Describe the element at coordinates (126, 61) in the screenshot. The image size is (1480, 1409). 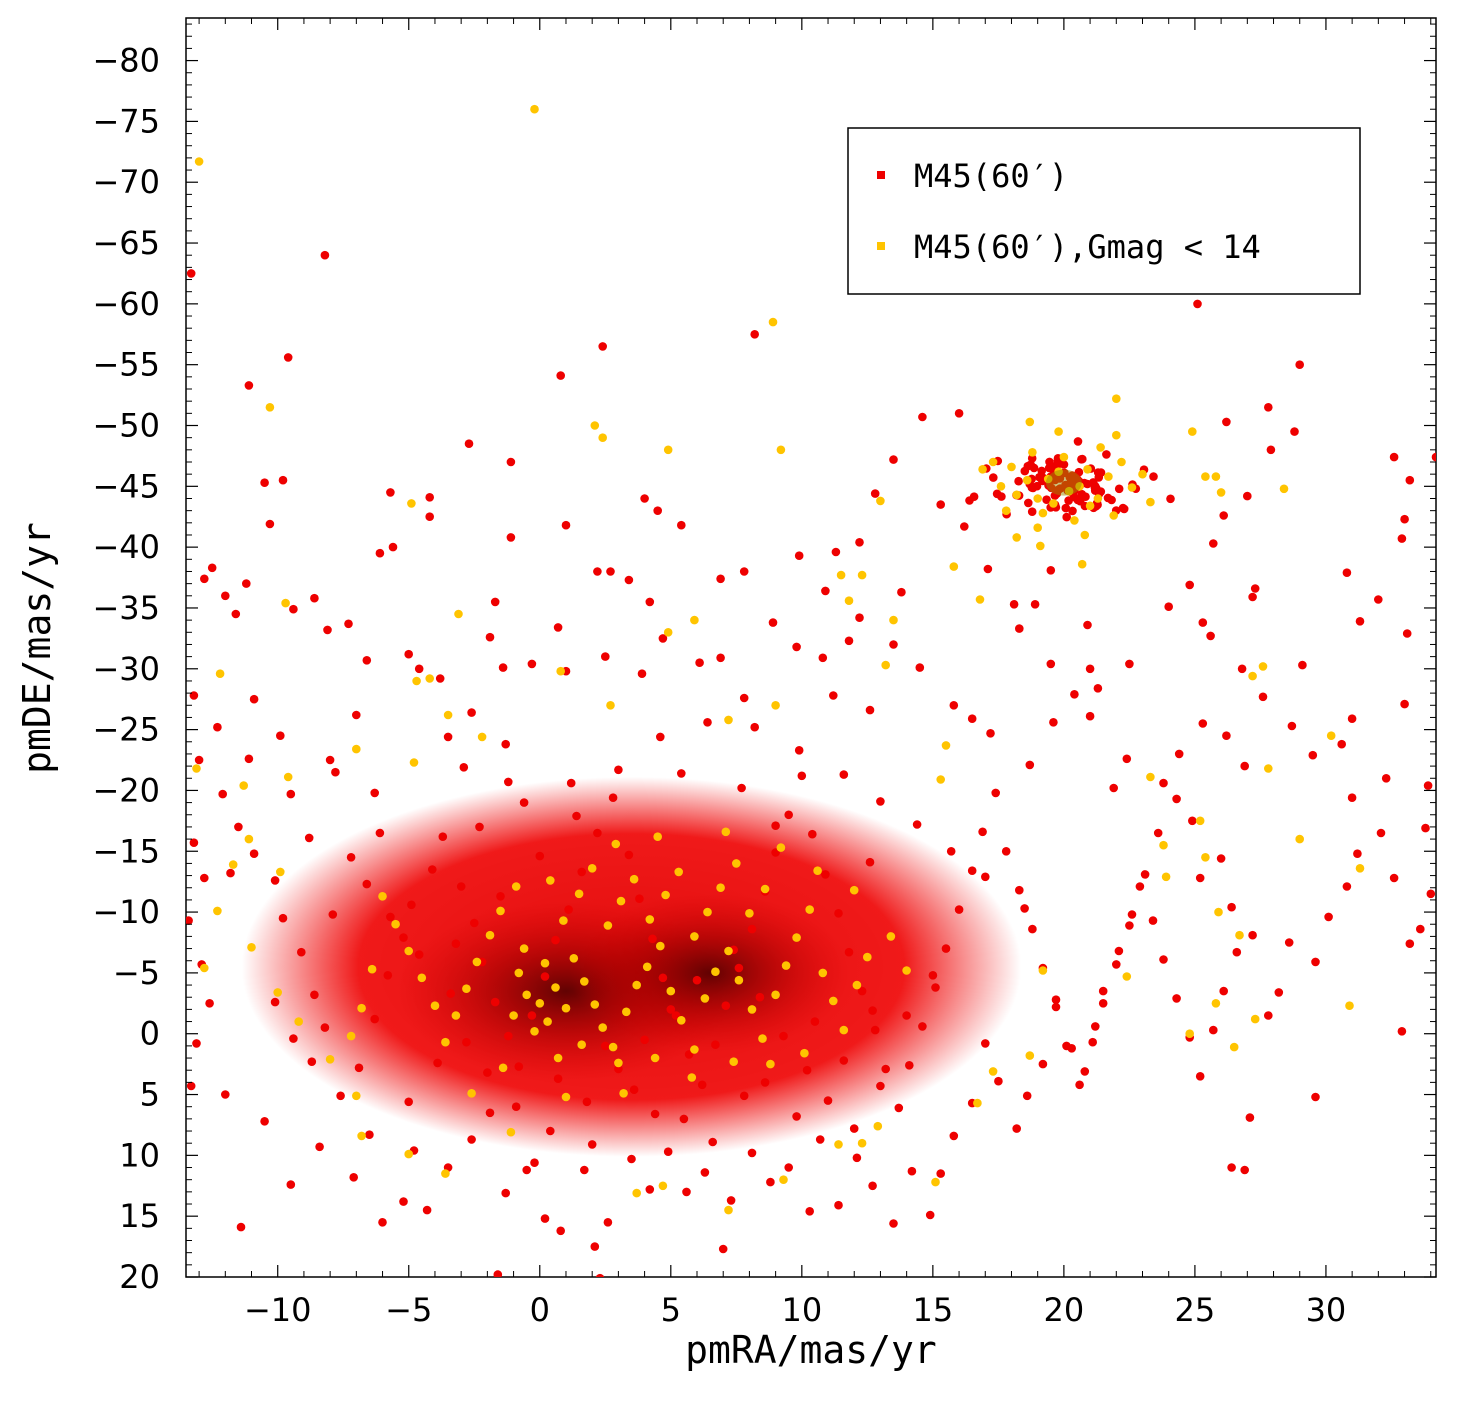
I see `y-tick-label: −80` at that location.